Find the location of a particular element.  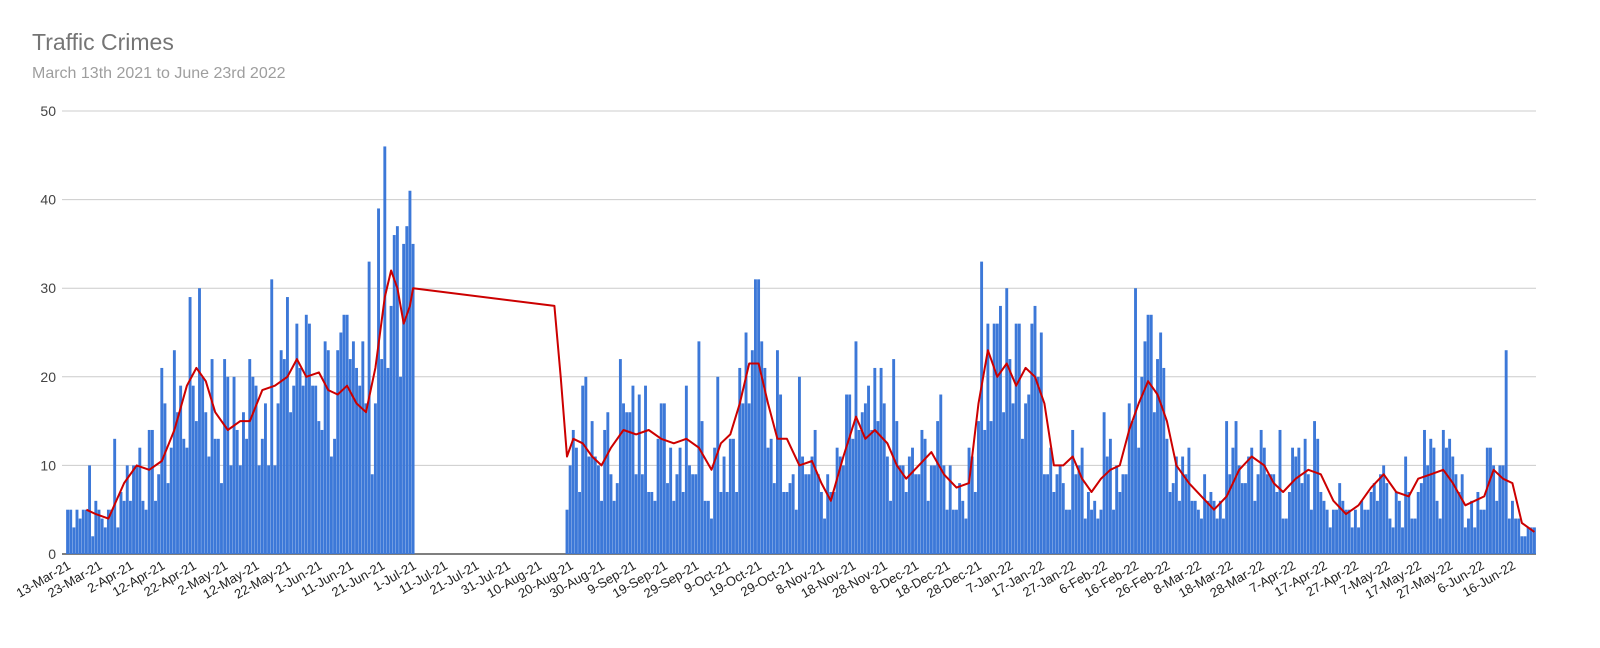

y-tick-label: 0 is located at coordinates (52, 554).